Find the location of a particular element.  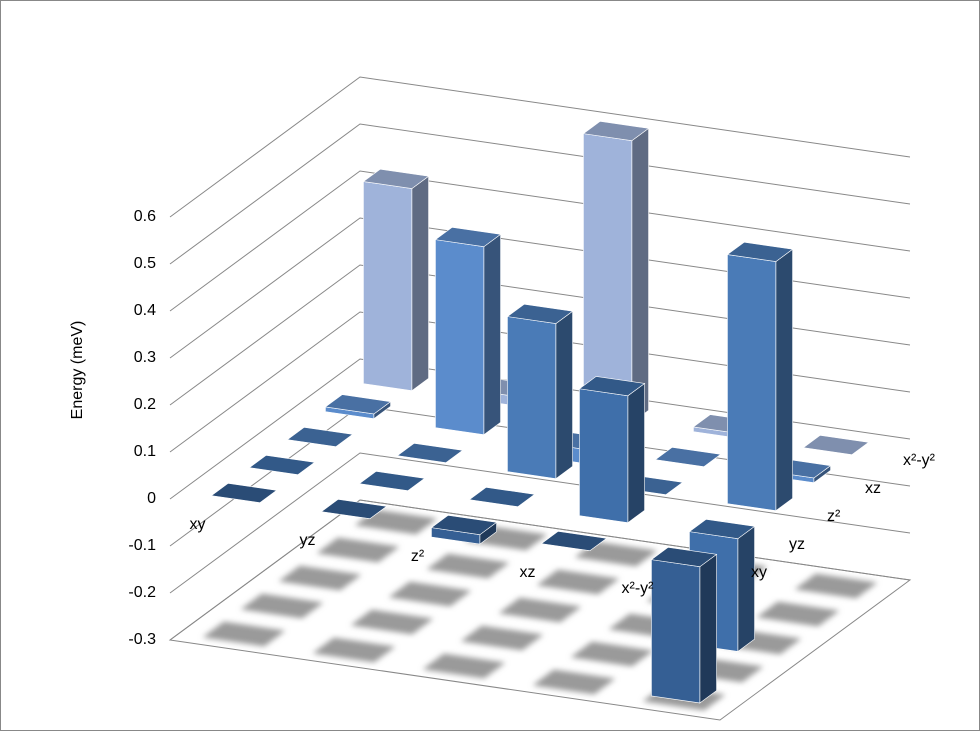

y-tick-label: -0.3 is located at coordinates (142, 639).